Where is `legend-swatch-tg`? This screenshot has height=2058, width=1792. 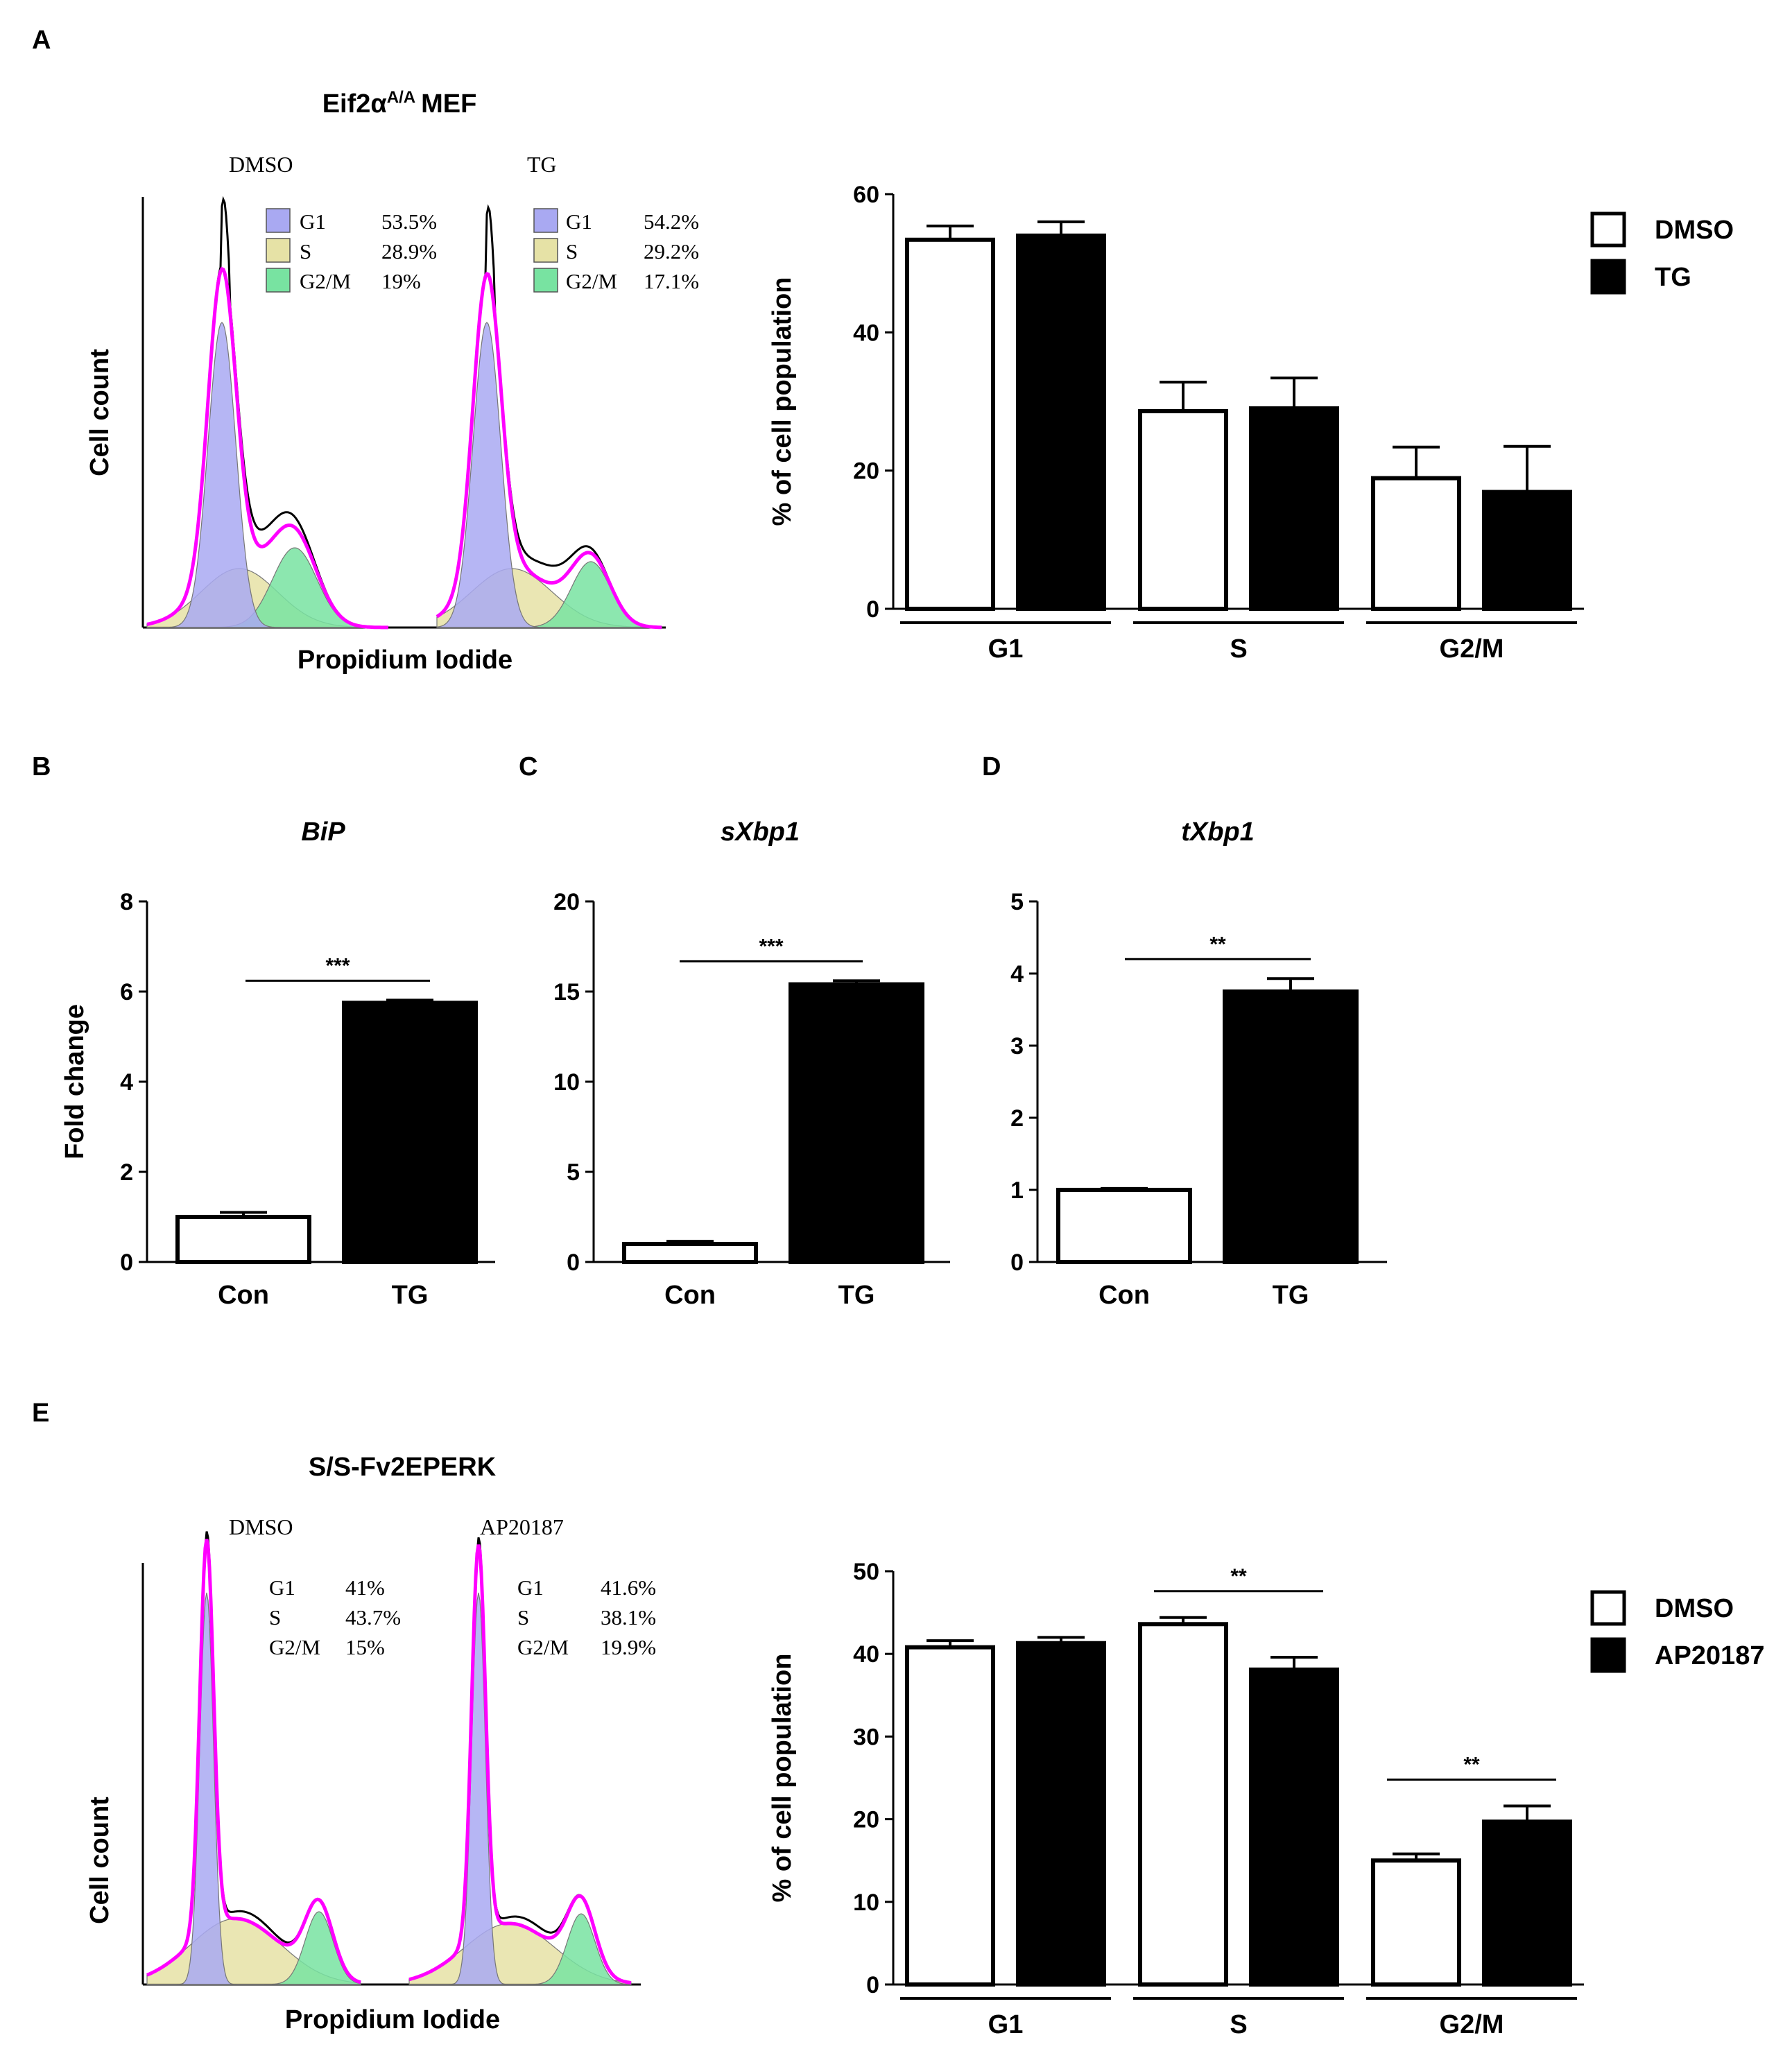 legend-swatch-tg is located at coordinates (1608, 277).